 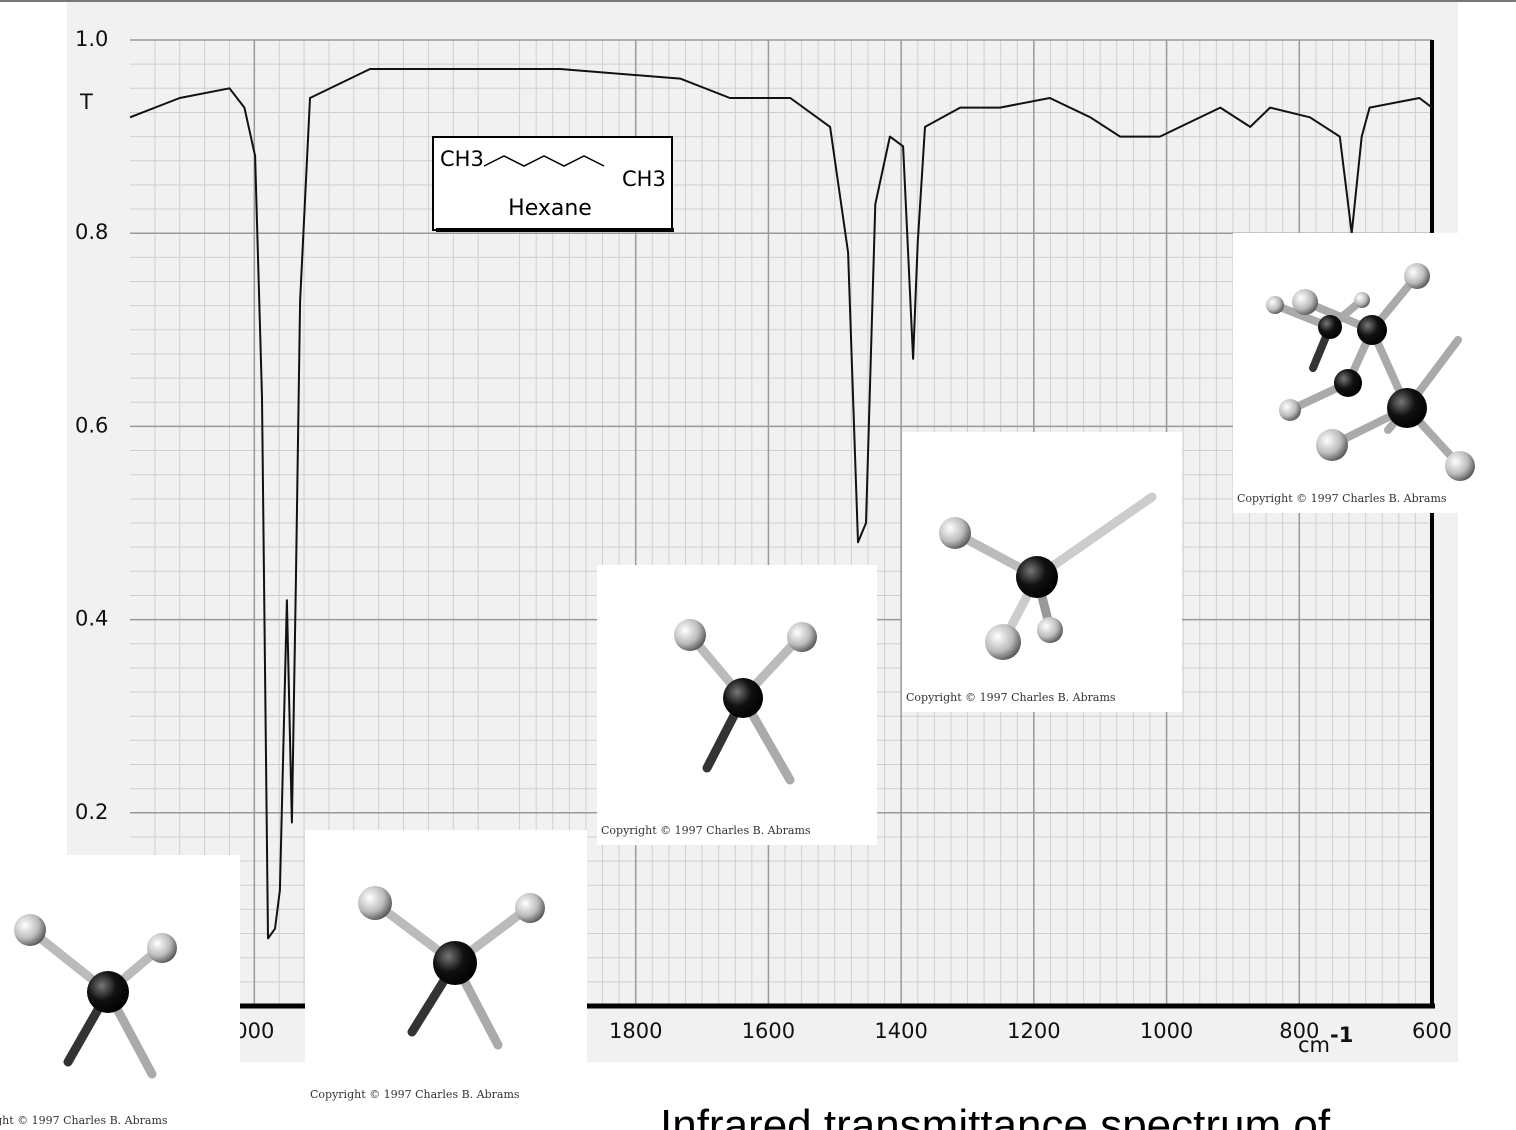 What do you see at coordinates (1299, 1031) in the screenshot?
I see `x-tick-label: 800` at bounding box center [1299, 1031].